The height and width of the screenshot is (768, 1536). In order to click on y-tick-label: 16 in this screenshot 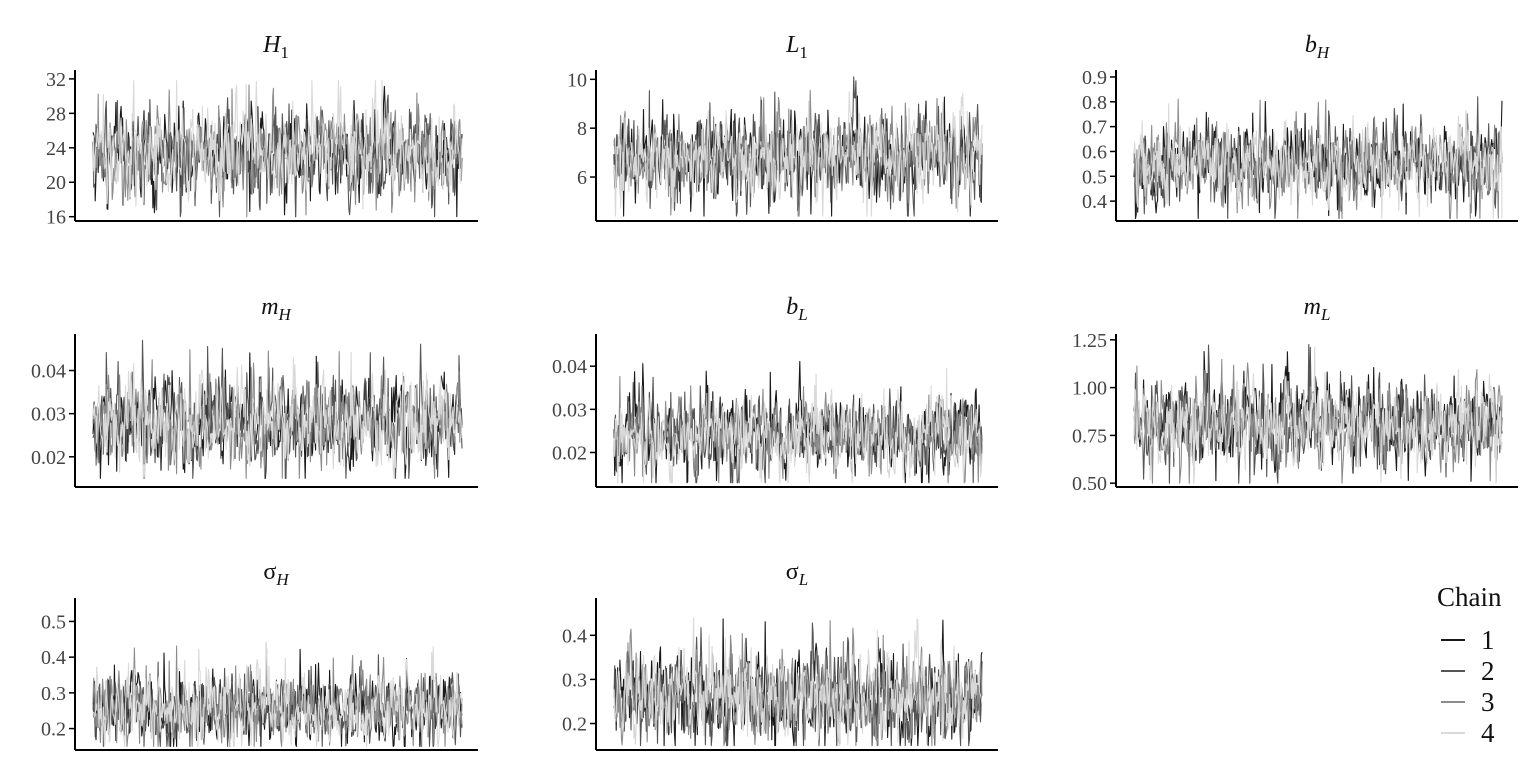, I will do `click(56, 218)`.